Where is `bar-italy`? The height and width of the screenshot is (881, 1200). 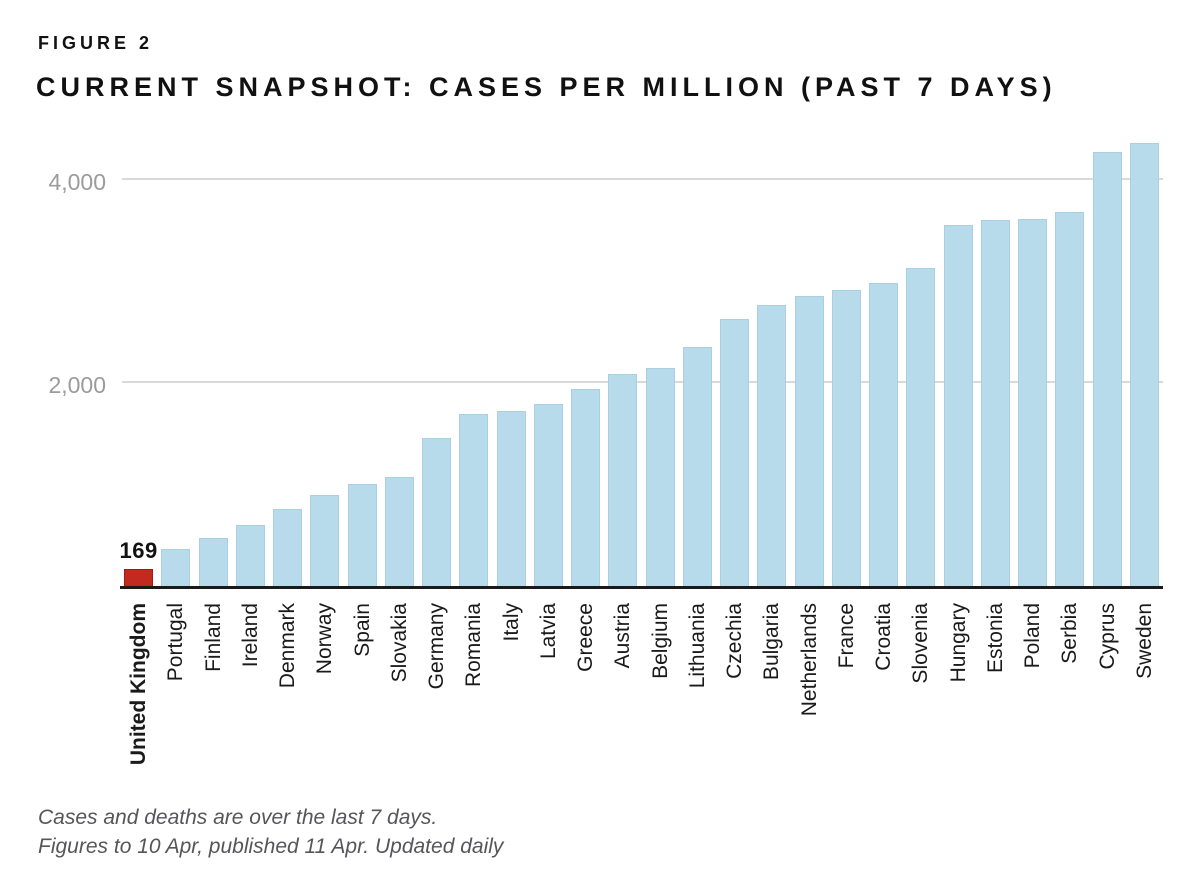
bar-italy is located at coordinates (511, 498).